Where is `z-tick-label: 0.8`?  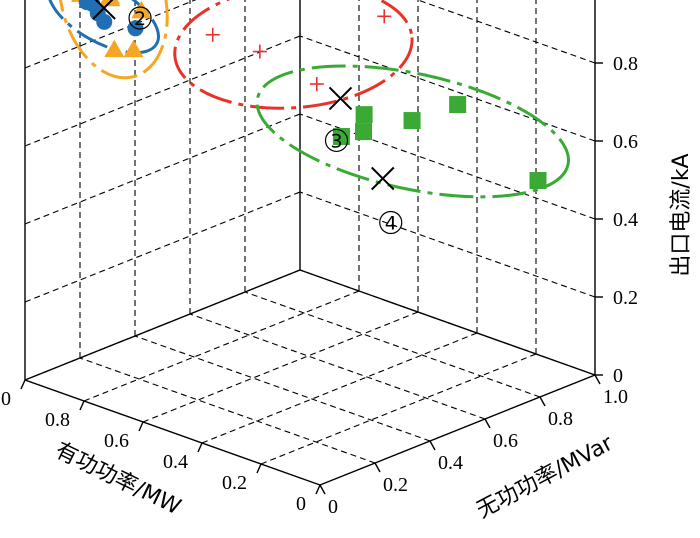 z-tick-label: 0.8 is located at coordinates (625, 64).